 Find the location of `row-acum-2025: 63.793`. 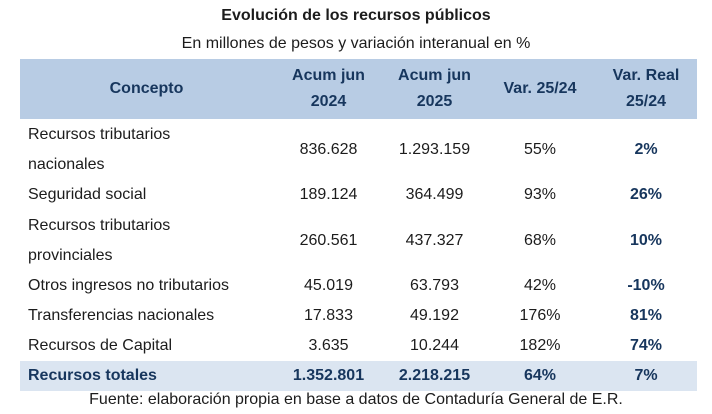

row-acum-2025: 63.793 is located at coordinates (434, 285).